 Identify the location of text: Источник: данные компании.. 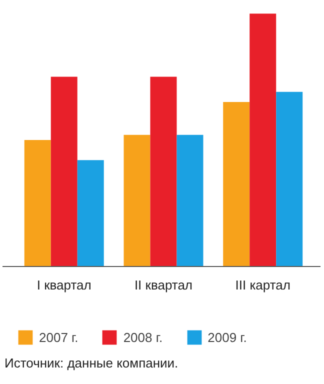
(91, 363).